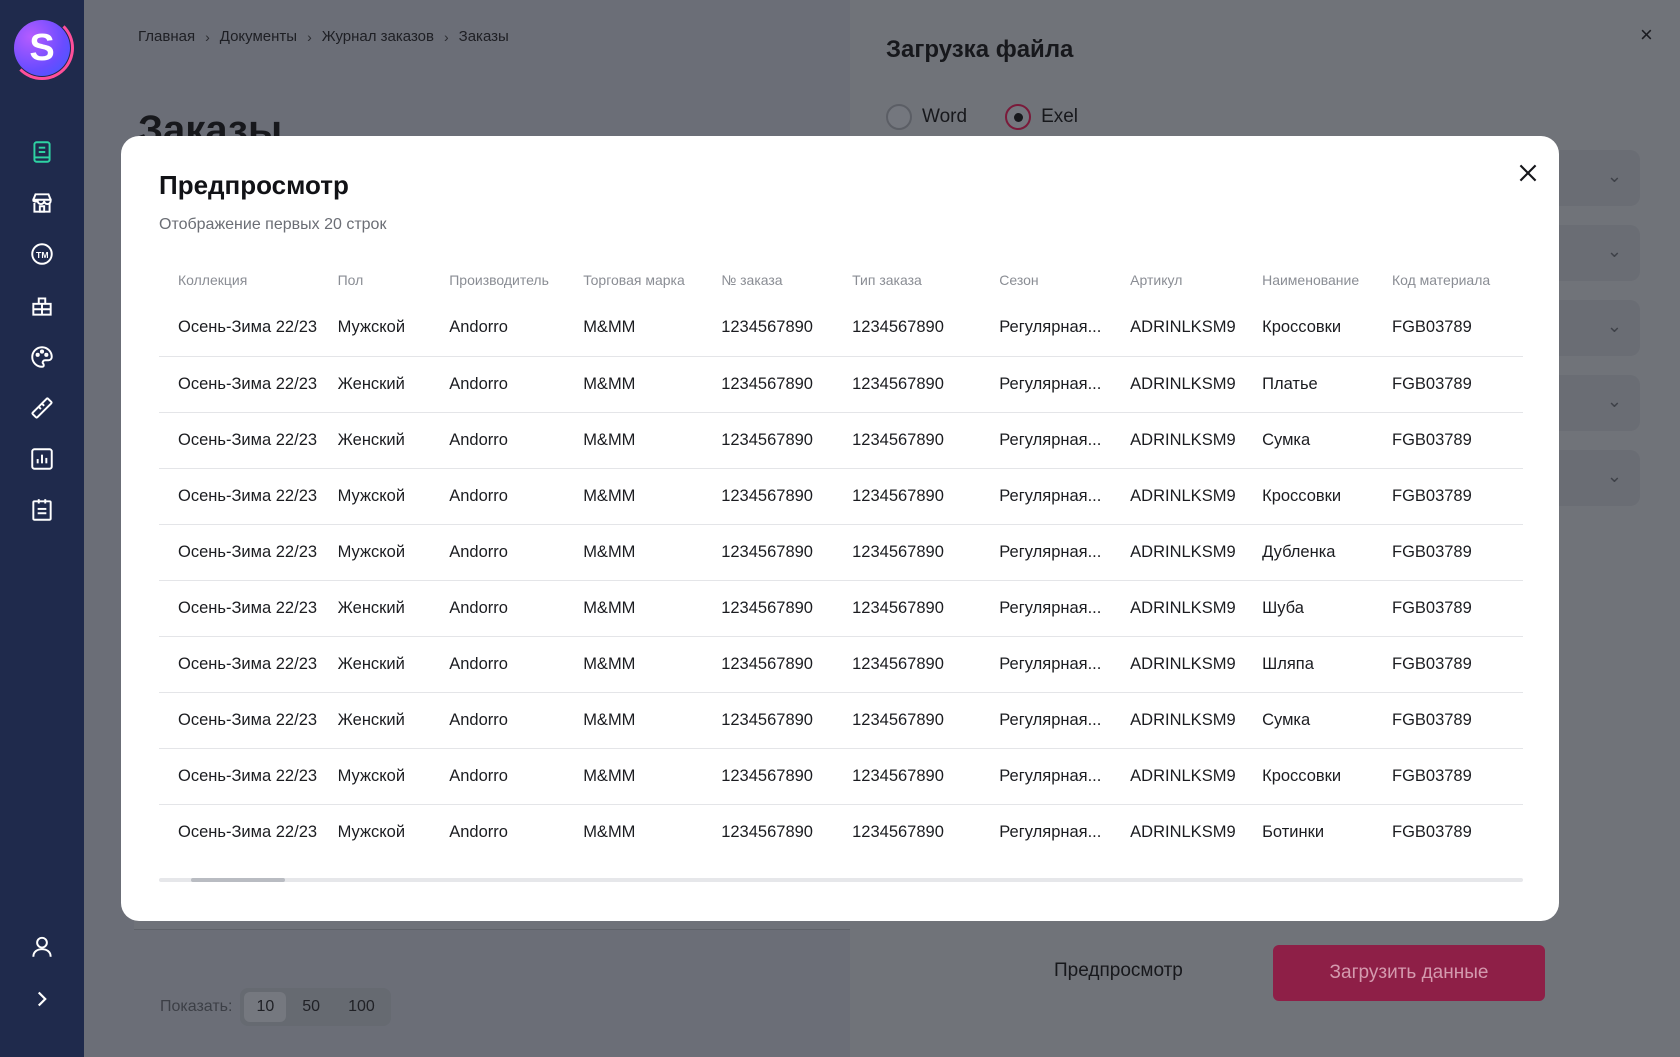 This screenshot has width=1680, height=1057. Describe the element at coordinates (1327, 328) in the screenshot. I see `table-cell: Кроссовки` at that location.